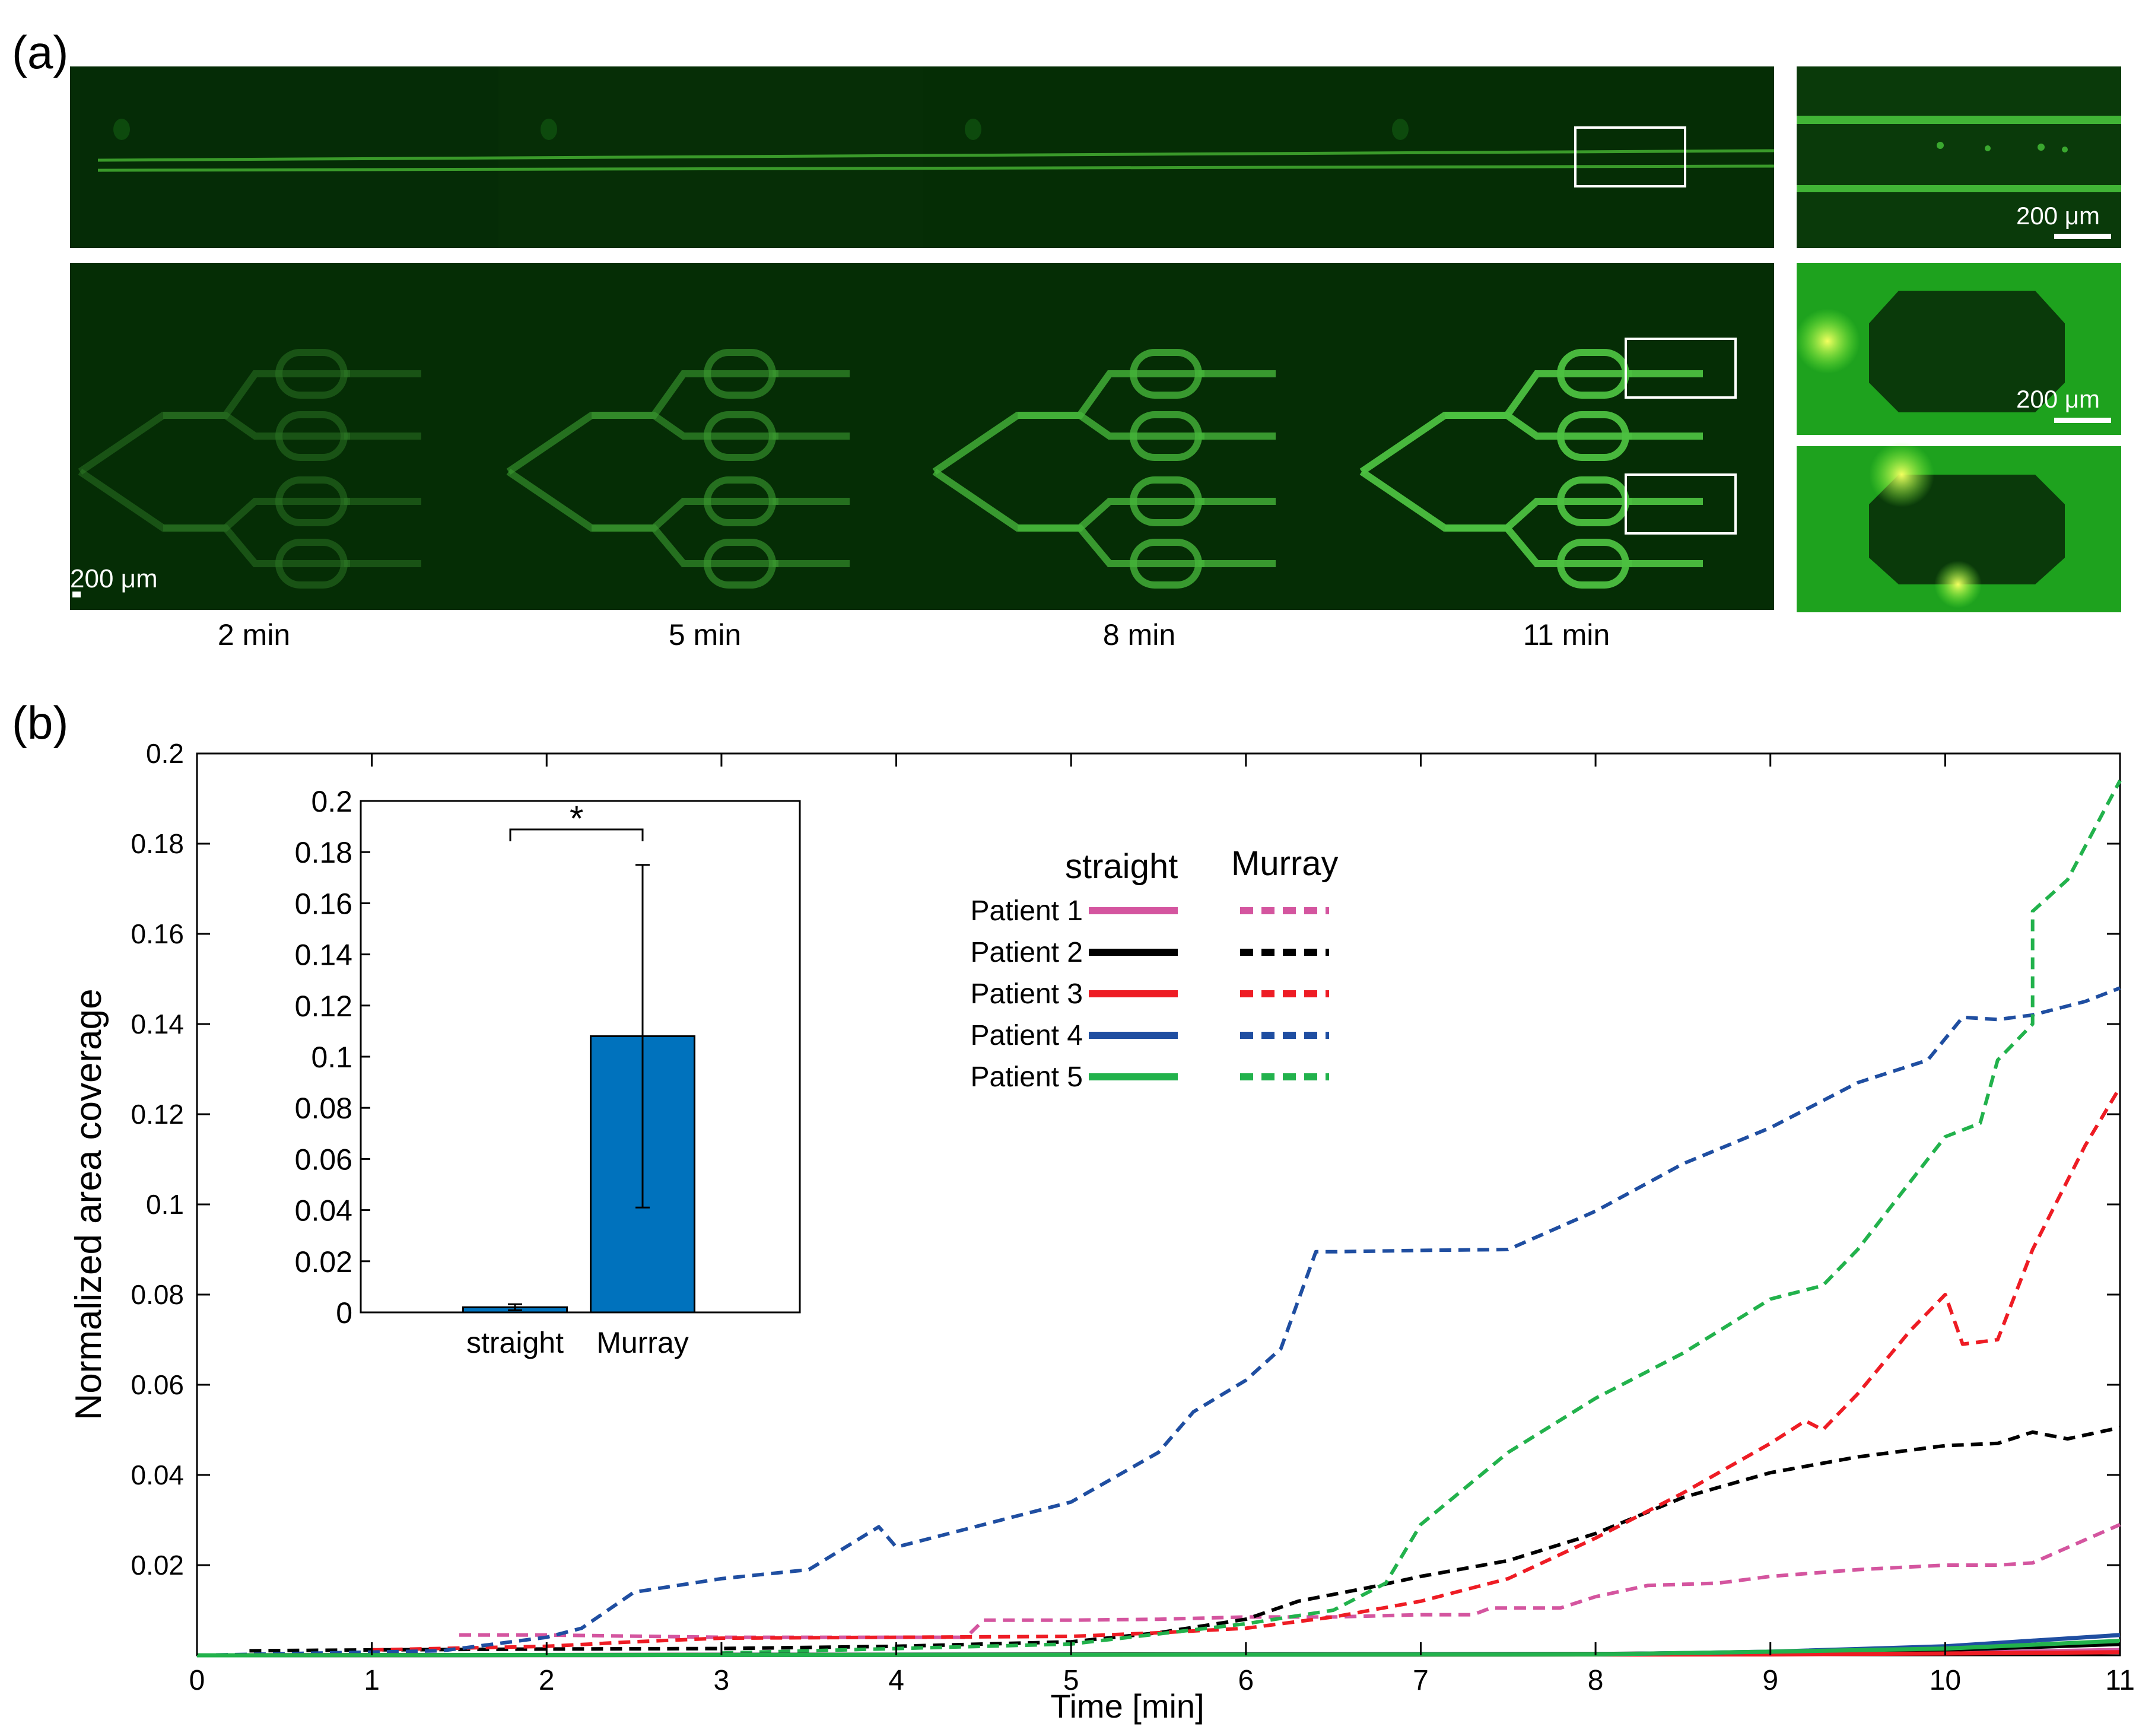  Describe the element at coordinates (157, 1475) in the screenshot. I see `y-tick-label: 0.04` at that location.